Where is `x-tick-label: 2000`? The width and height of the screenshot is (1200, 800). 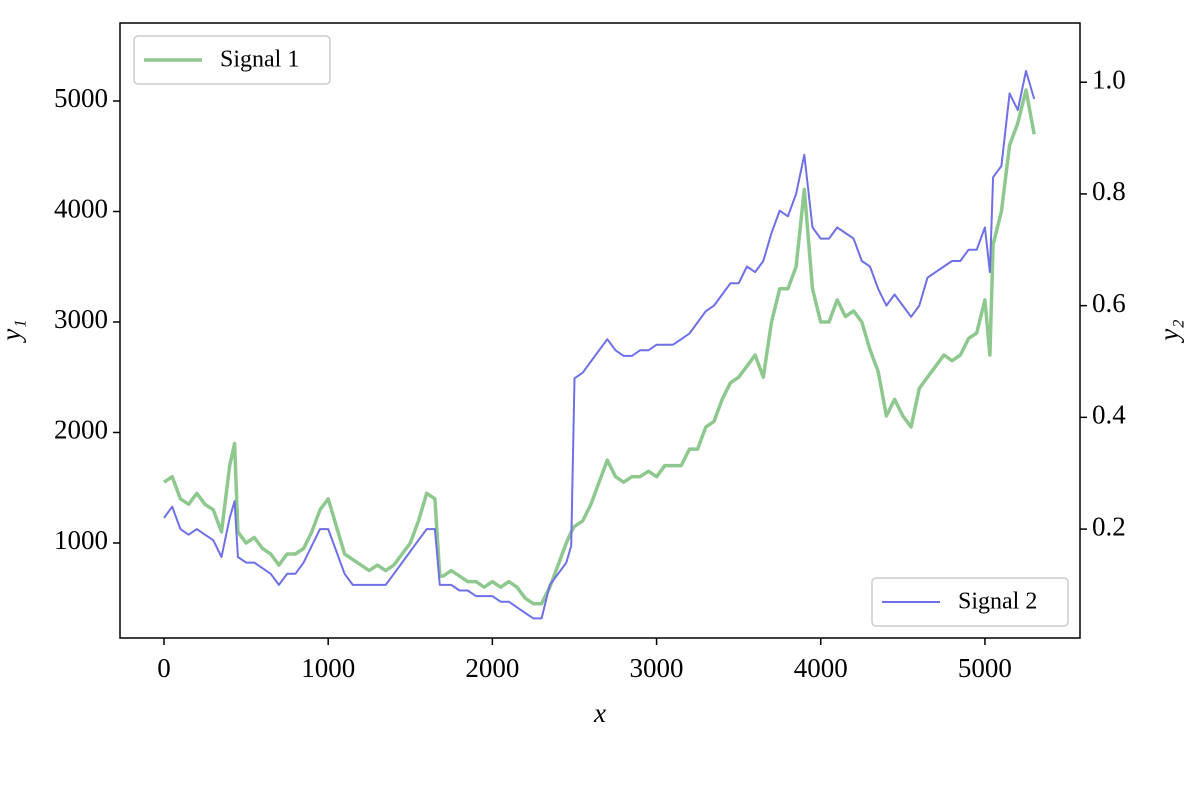
x-tick-label: 2000 is located at coordinates (492, 668).